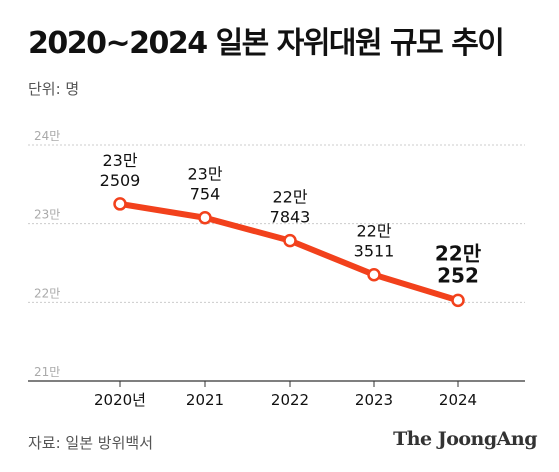 The height and width of the screenshot is (472, 559). What do you see at coordinates (47, 136) in the screenshot?
I see `y-tick-label: 24만` at bounding box center [47, 136].